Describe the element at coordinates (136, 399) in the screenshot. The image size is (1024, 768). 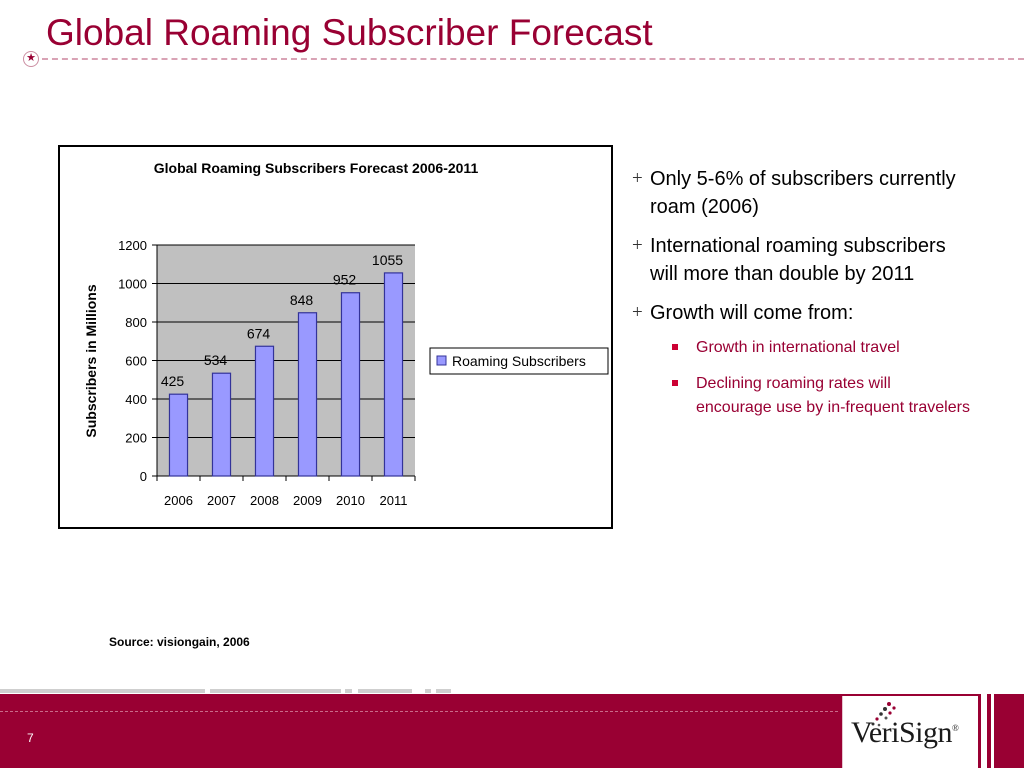
I see `y-tick-label: 400` at that location.